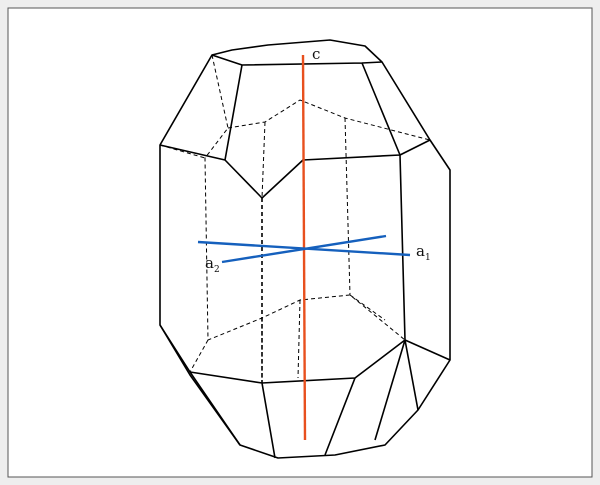  I want to click on axis-label: a2, so click(212, 264).